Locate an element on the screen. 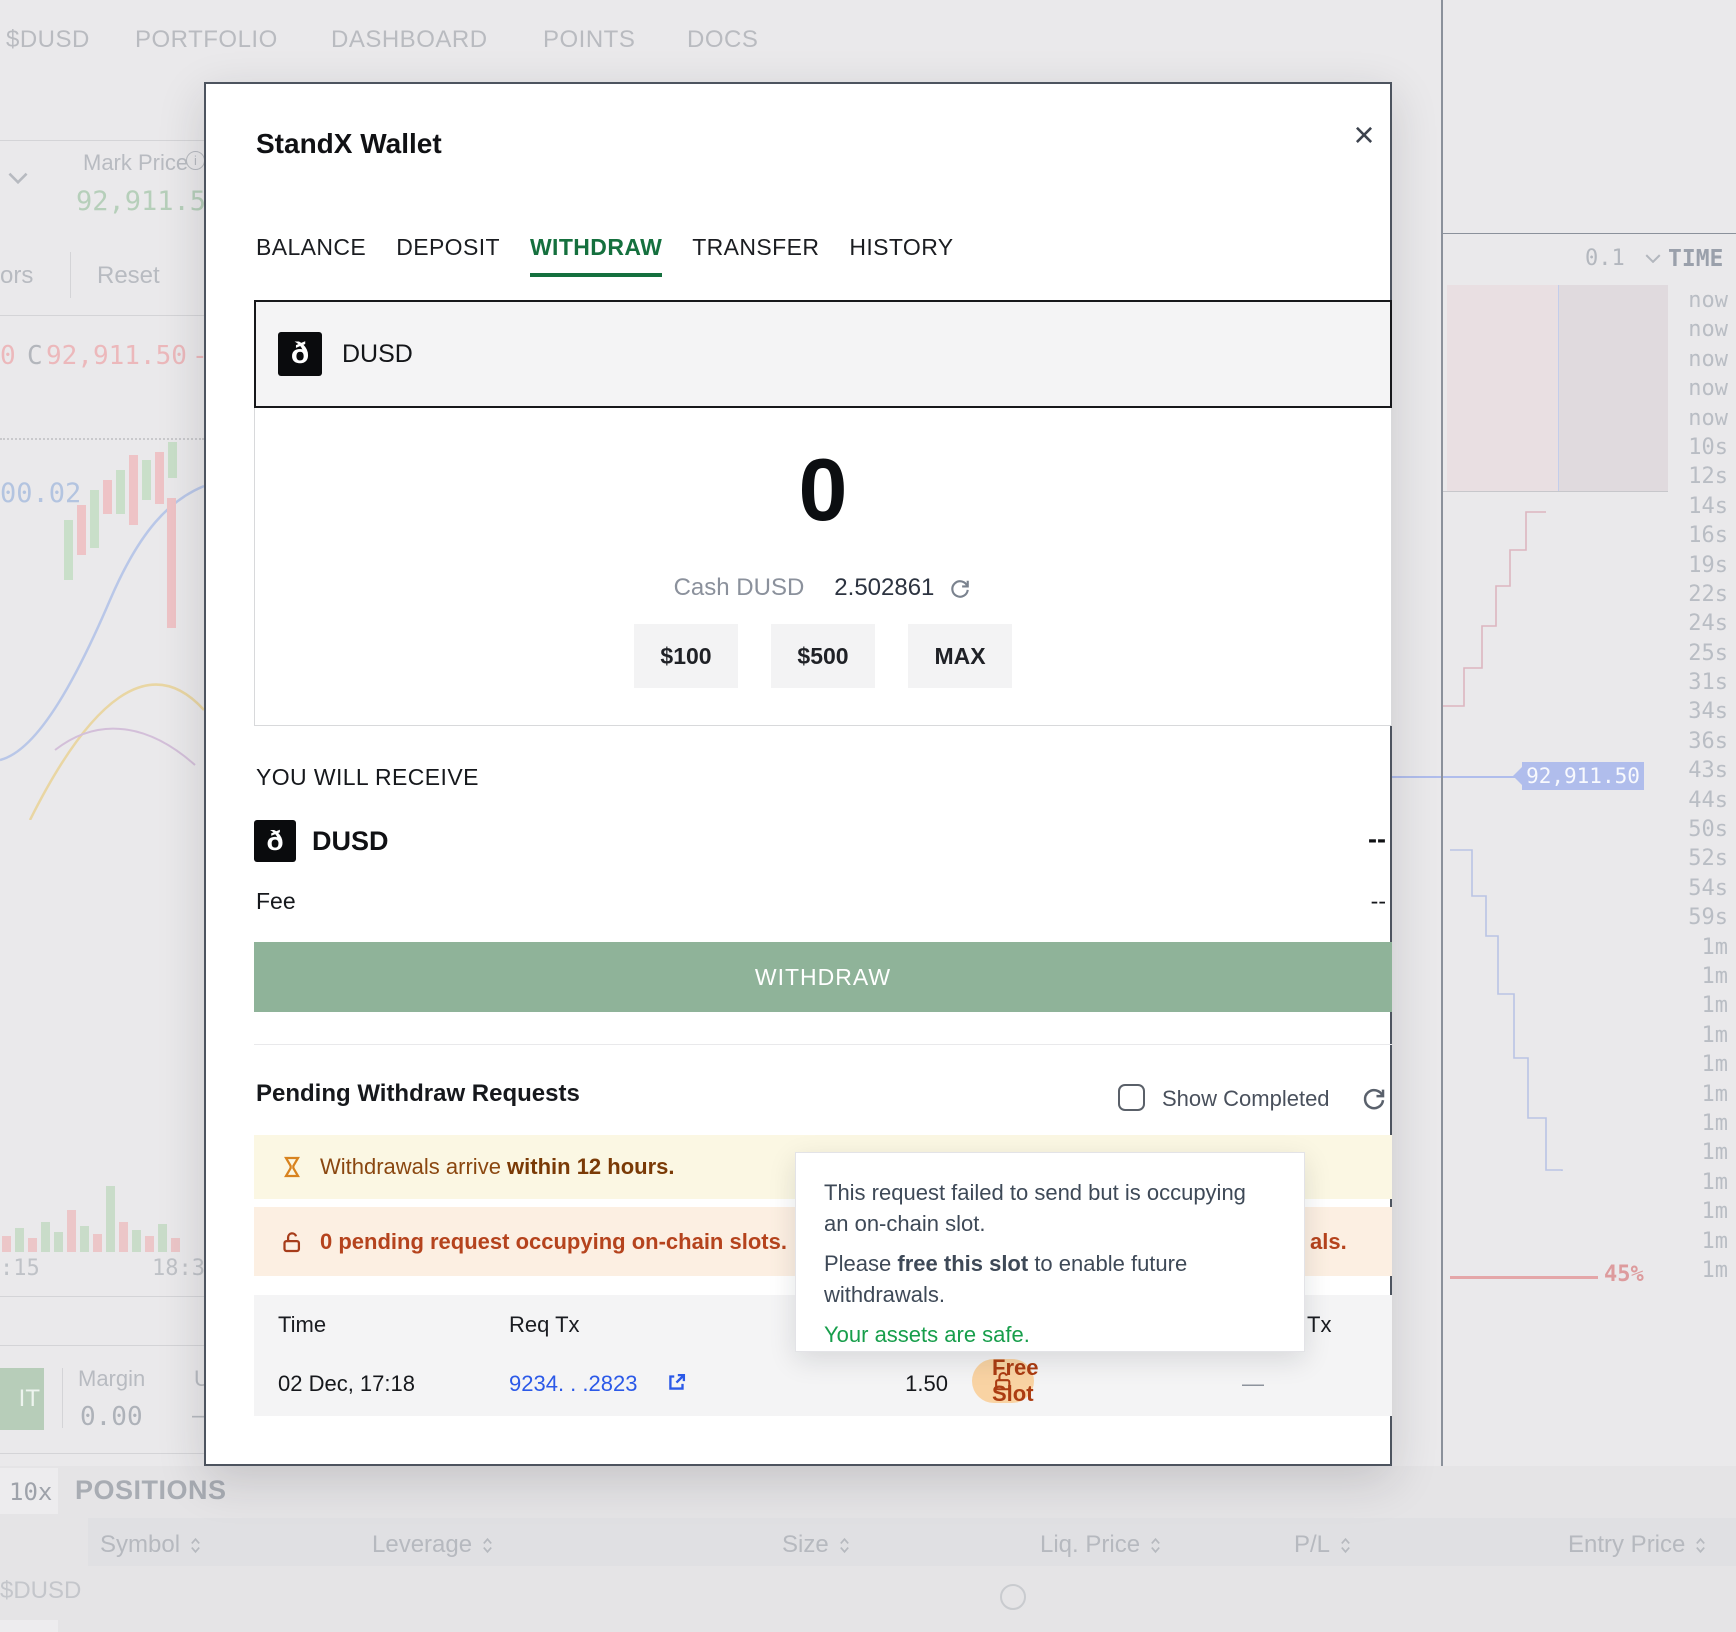 The width and height of the screenshot is (1736, 1632). cell-time: 02 Dec, 17:18 is located at coordinates (346, 1383).